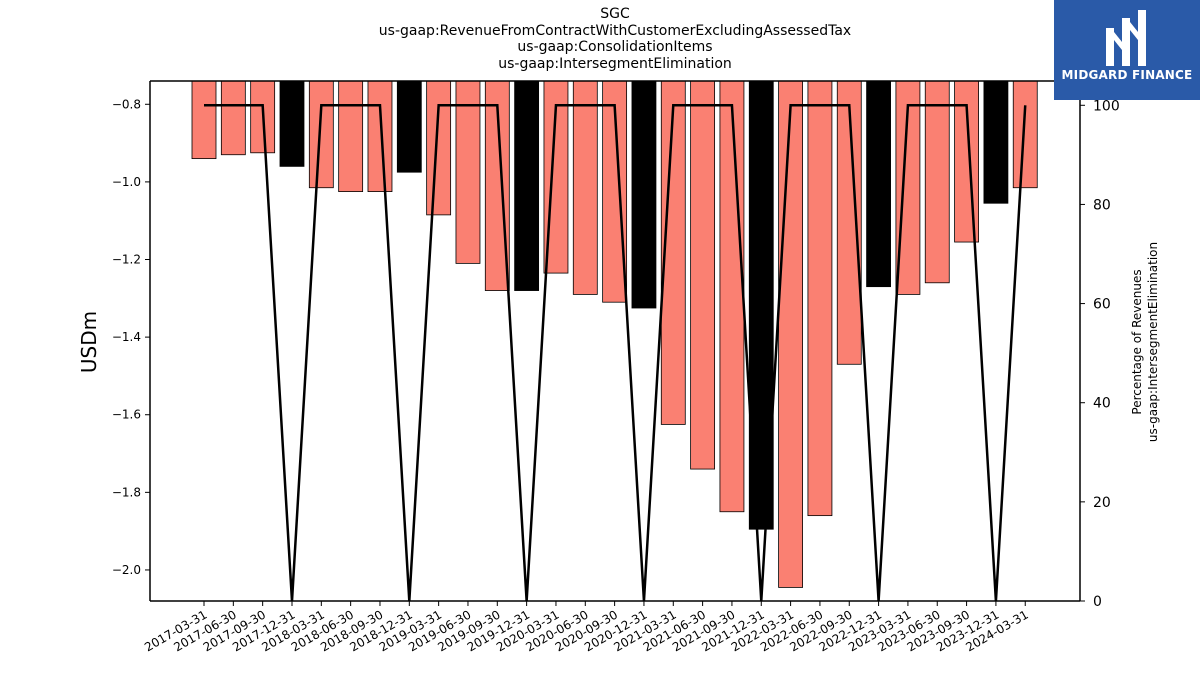  What do you see at coordinates (615, 47) in the screenshot?
I see `chart-title-line-3: us-gaap:ConsolidationItems` at bounding box center [615, 47].